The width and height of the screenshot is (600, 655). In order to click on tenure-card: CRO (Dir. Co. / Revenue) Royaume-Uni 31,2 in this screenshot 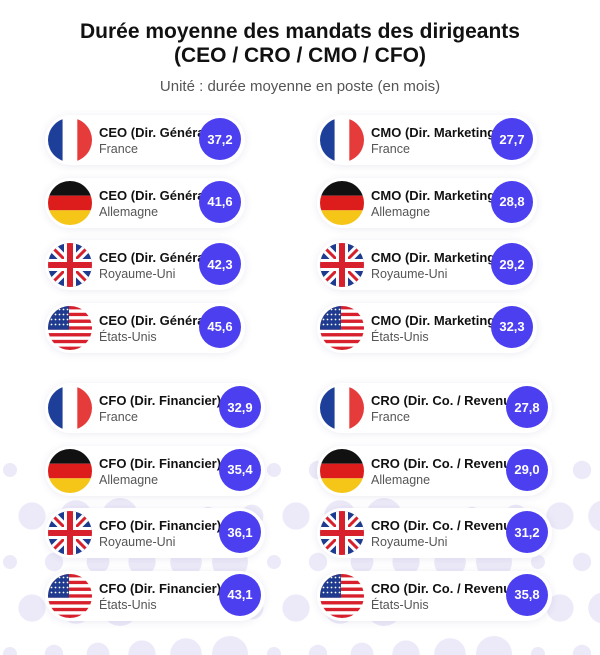, I will do `click(434, 533)`.